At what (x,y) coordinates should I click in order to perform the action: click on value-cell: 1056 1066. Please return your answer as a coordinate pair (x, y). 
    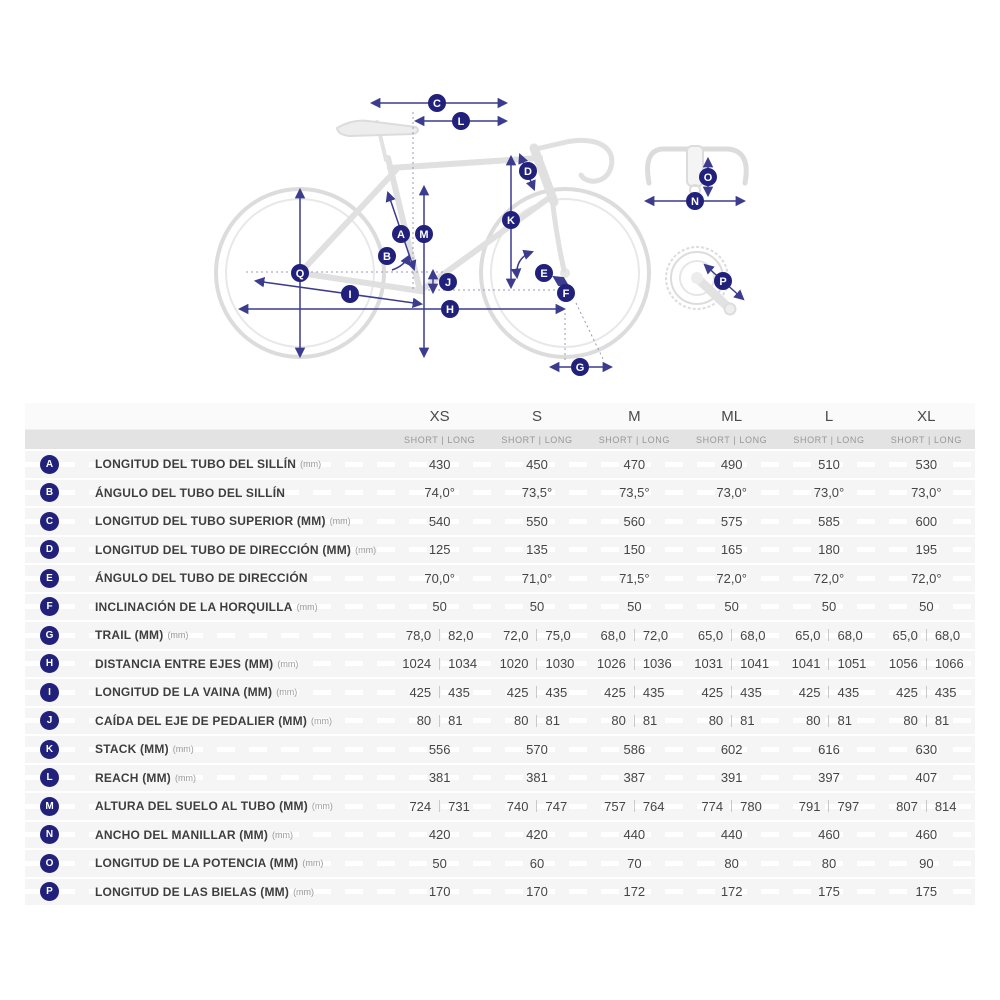
    Looking at the image, I should click on (926, 664).